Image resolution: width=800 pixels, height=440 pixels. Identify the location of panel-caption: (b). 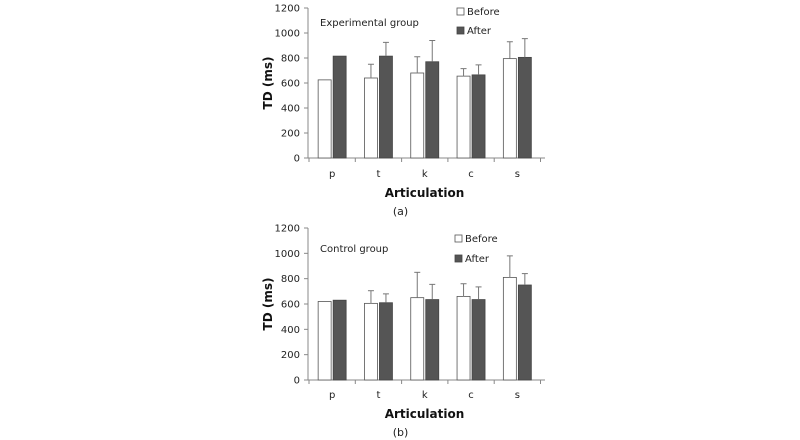
(401, 432).